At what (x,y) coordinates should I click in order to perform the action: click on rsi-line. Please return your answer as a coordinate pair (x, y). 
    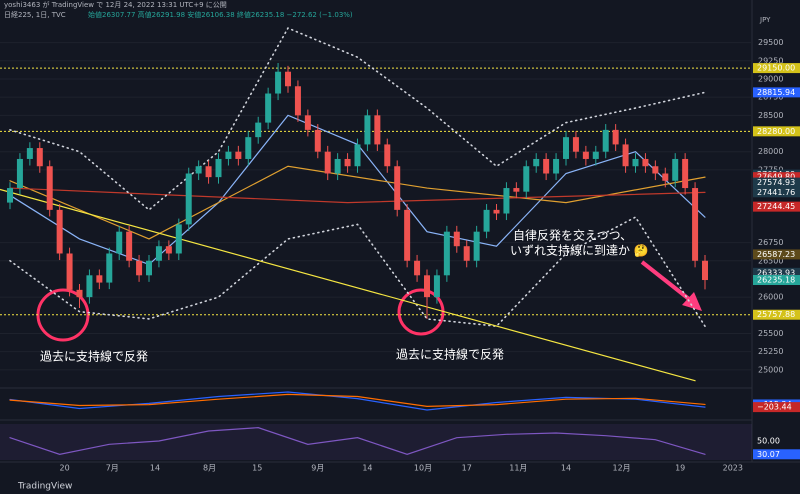
    Looking at the image, I should click on (357, 441).